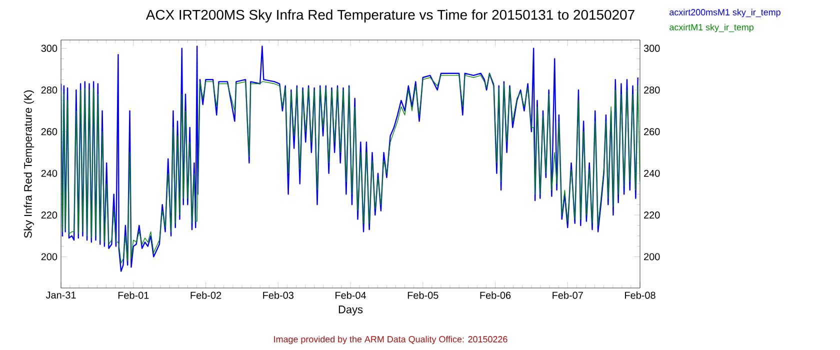 Image resolution: width=840 pixels, height=350 pixels. I want to click on y2-tick-label: 240, so click(652, 173).